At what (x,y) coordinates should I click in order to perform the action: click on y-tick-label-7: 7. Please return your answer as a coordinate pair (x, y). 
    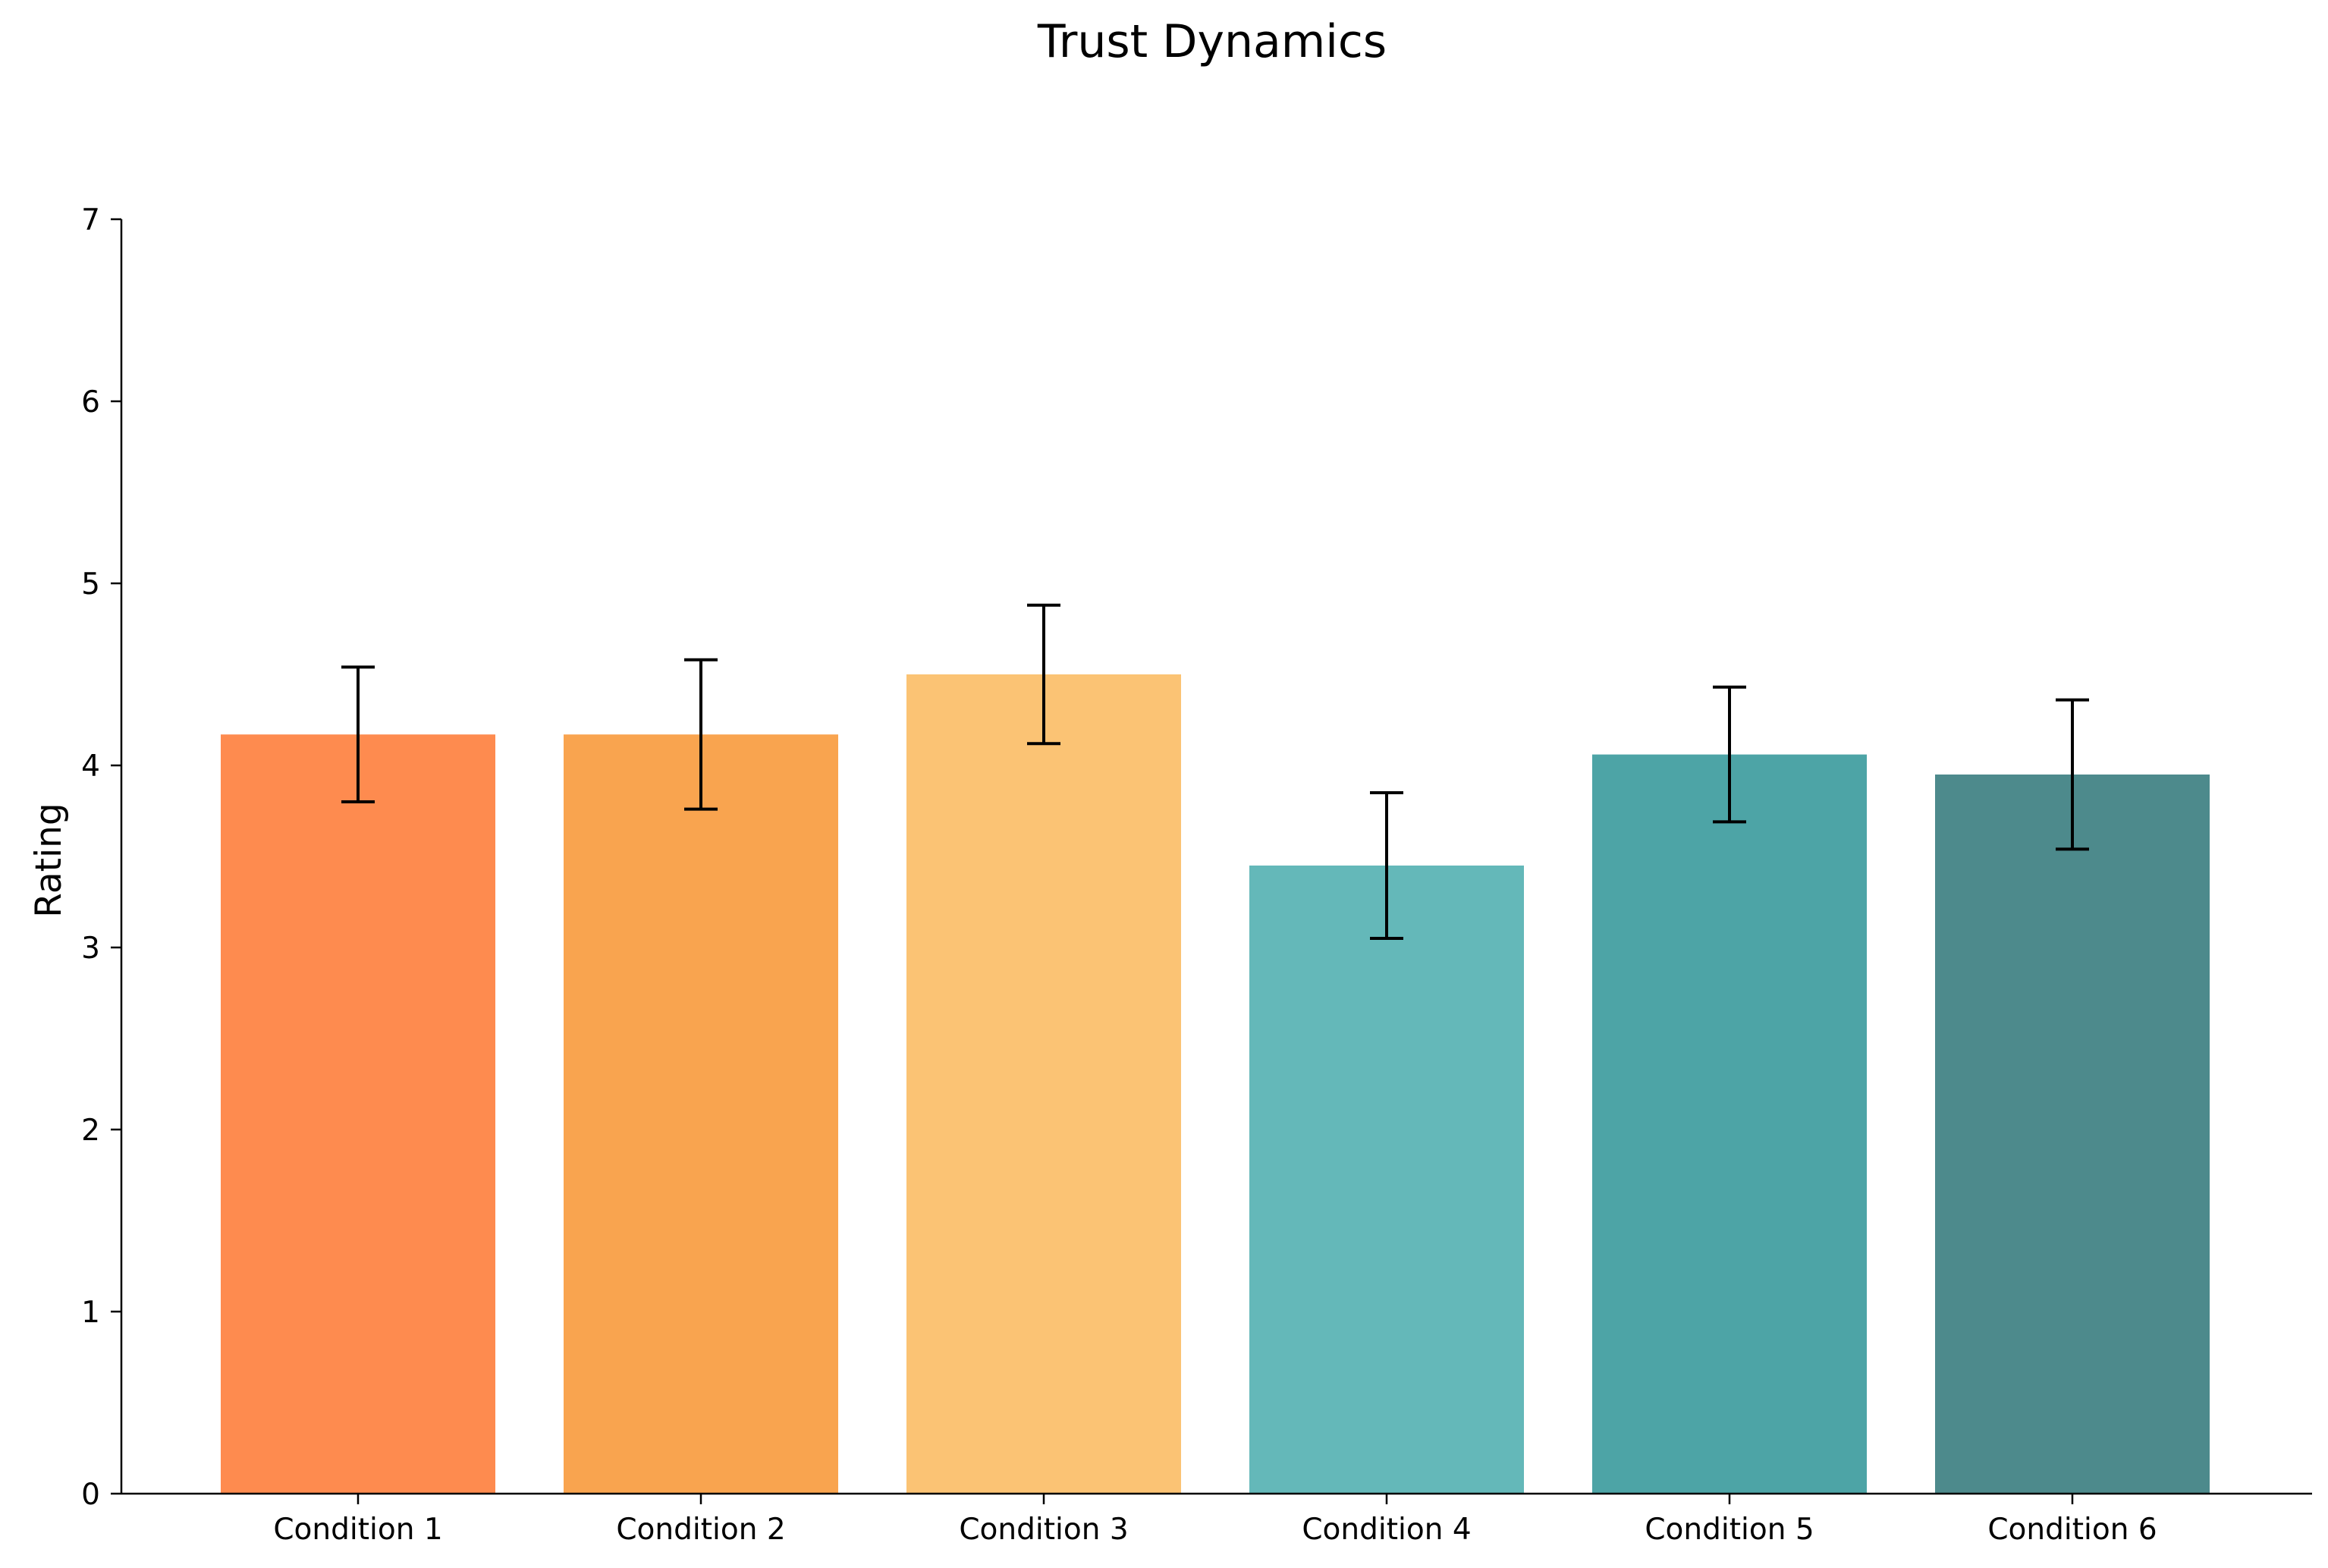
    Looking at the image, I should click on (90, 220).